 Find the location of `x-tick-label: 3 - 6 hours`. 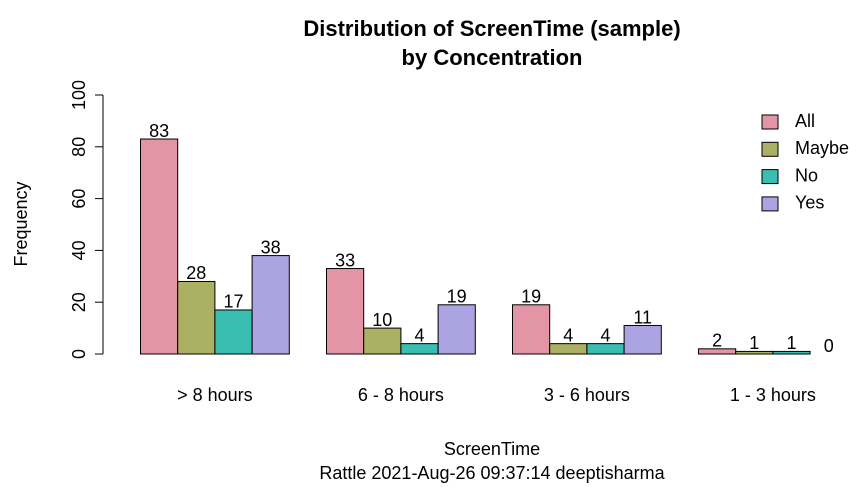

x-tick-label: 3 - 6 hours is located at coordinates (587, 395).